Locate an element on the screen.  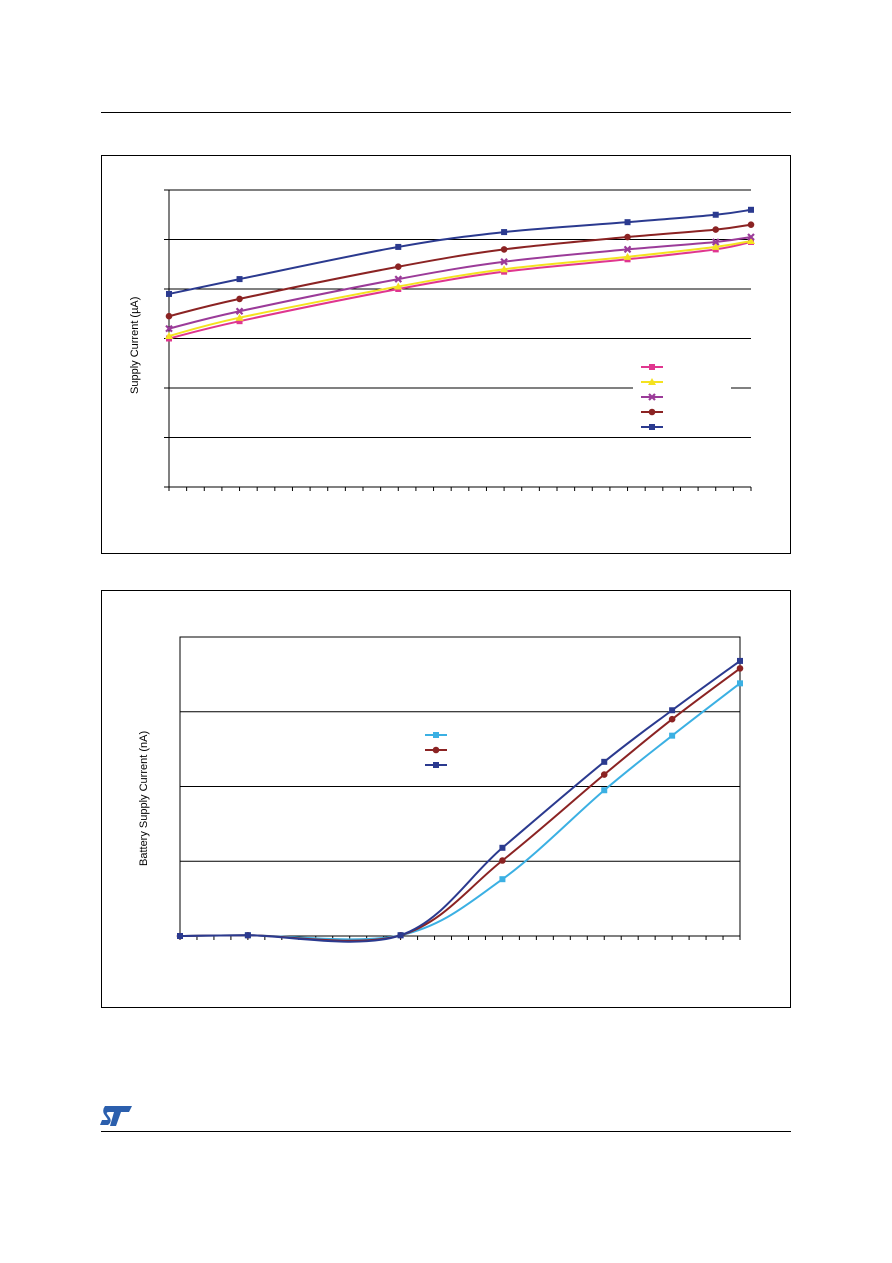
chart2-y-axis-label: Battery Supply Current (nA) is located at coordinates (144, 798).